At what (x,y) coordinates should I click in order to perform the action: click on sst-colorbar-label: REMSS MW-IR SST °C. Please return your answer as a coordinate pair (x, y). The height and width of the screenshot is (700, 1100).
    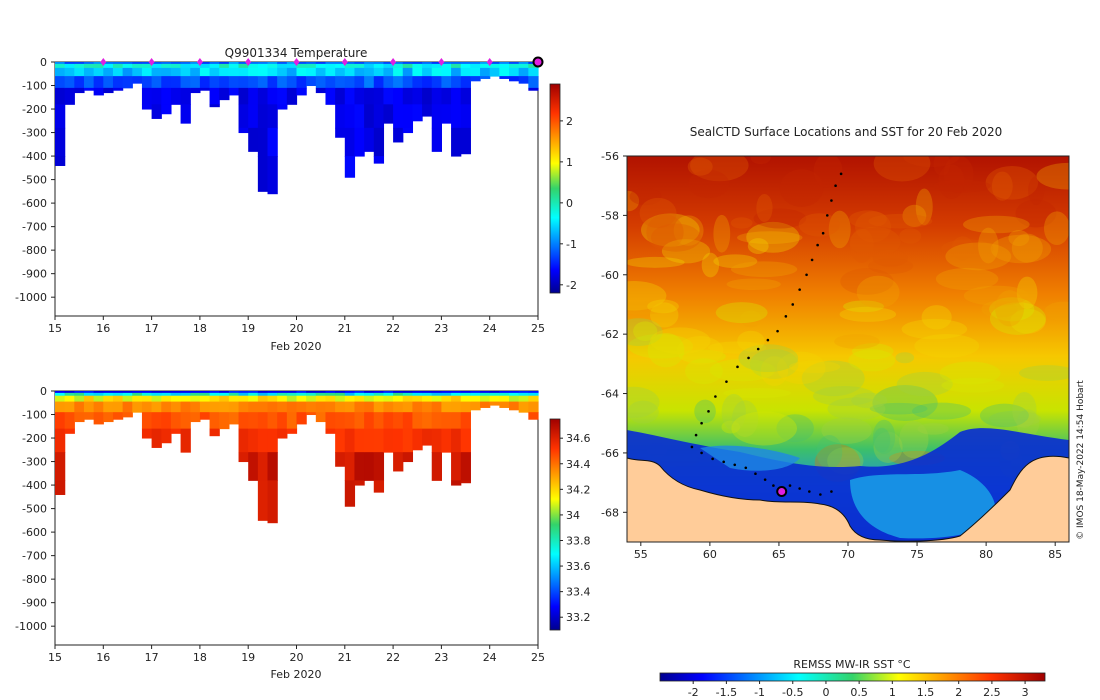
    Looking at the image, I should click on (852, 664).